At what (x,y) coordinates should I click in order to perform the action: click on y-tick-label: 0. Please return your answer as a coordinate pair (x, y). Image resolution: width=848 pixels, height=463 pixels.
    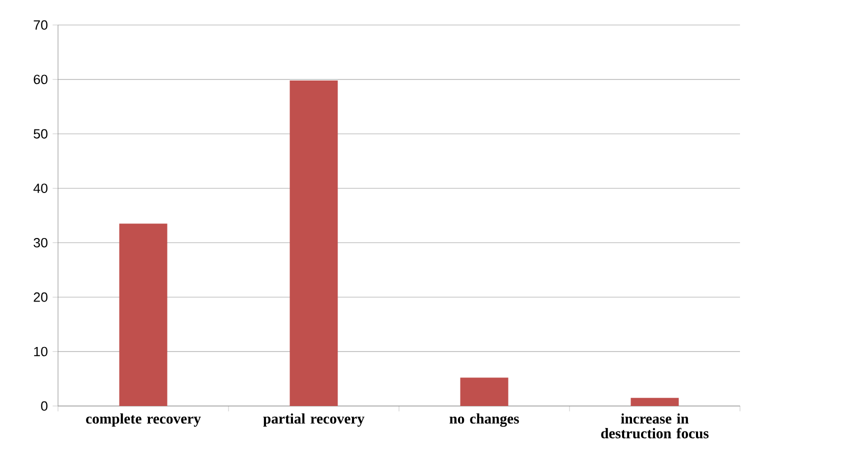
    Looking at the image, I should click on (44, 406).